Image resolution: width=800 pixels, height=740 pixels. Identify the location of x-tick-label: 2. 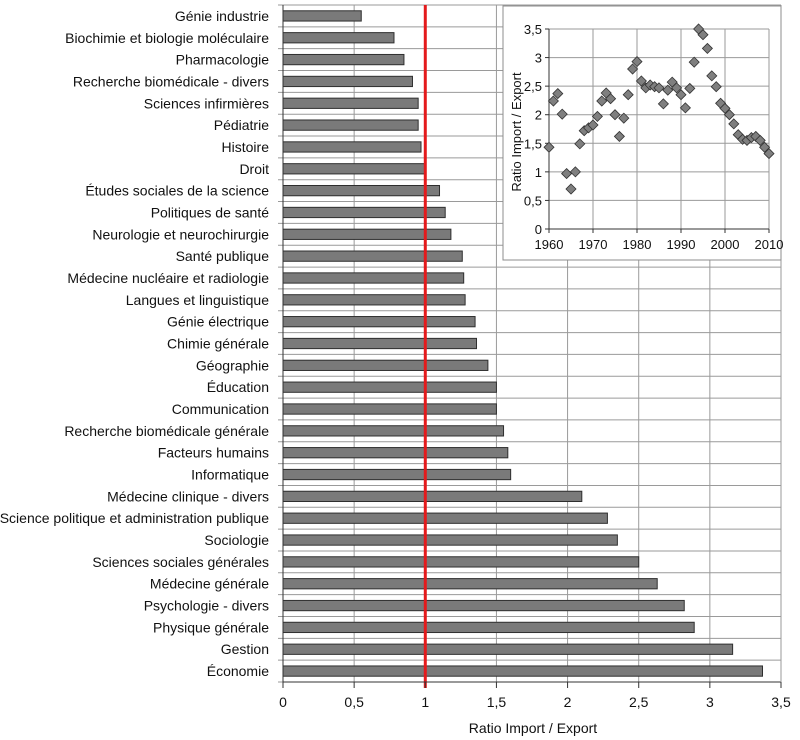
(568, 702).